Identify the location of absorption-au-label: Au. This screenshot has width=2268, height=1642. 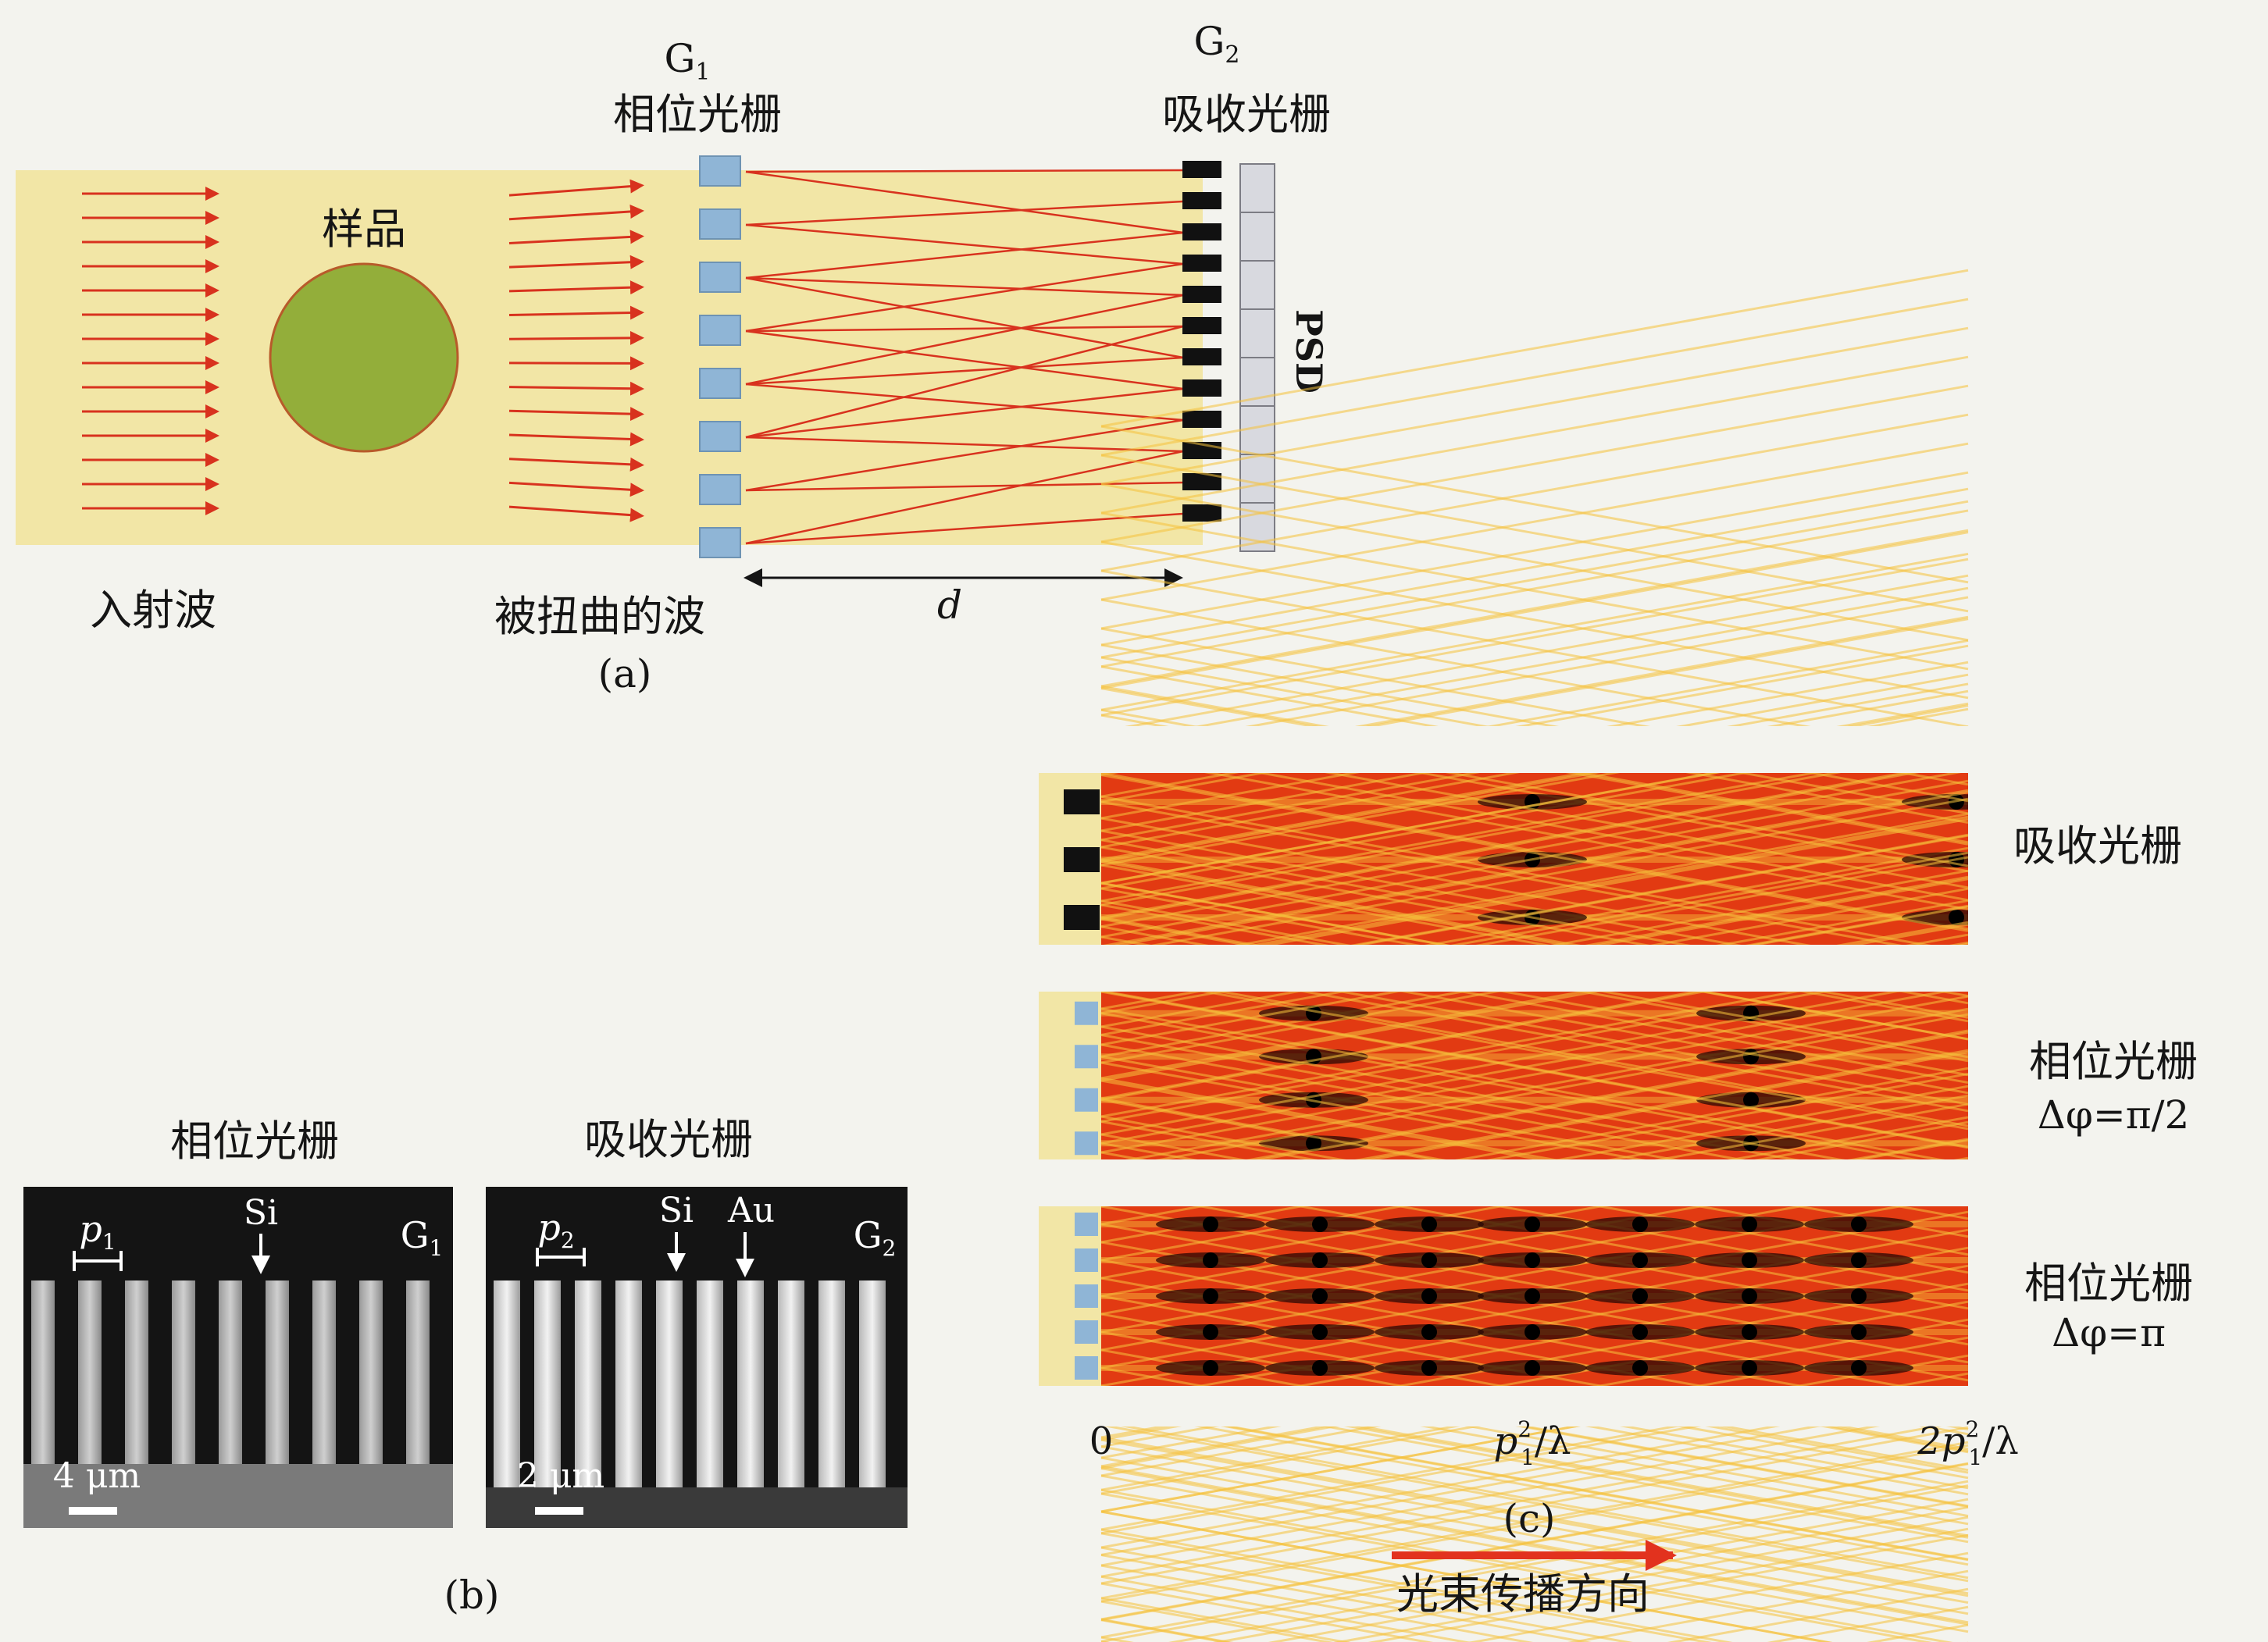
(751, 1211).